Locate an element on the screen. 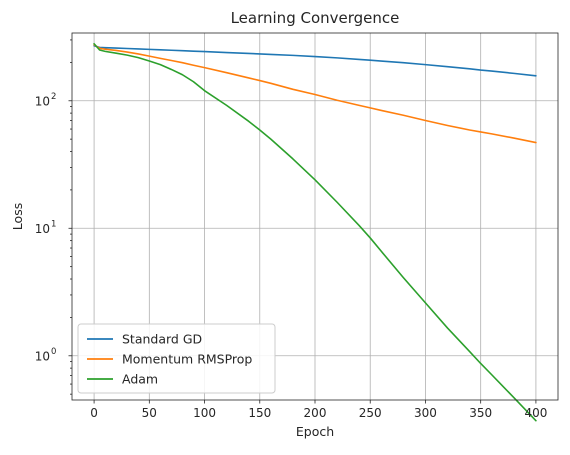  x-axis-label: Epoch is located at coordinates (315, 431).